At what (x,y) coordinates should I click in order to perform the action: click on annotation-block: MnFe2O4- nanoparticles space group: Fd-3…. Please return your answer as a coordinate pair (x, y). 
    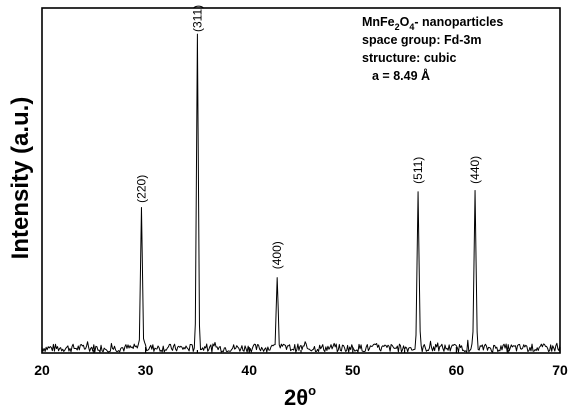
    Looking at the image, I should click on (432, 49).